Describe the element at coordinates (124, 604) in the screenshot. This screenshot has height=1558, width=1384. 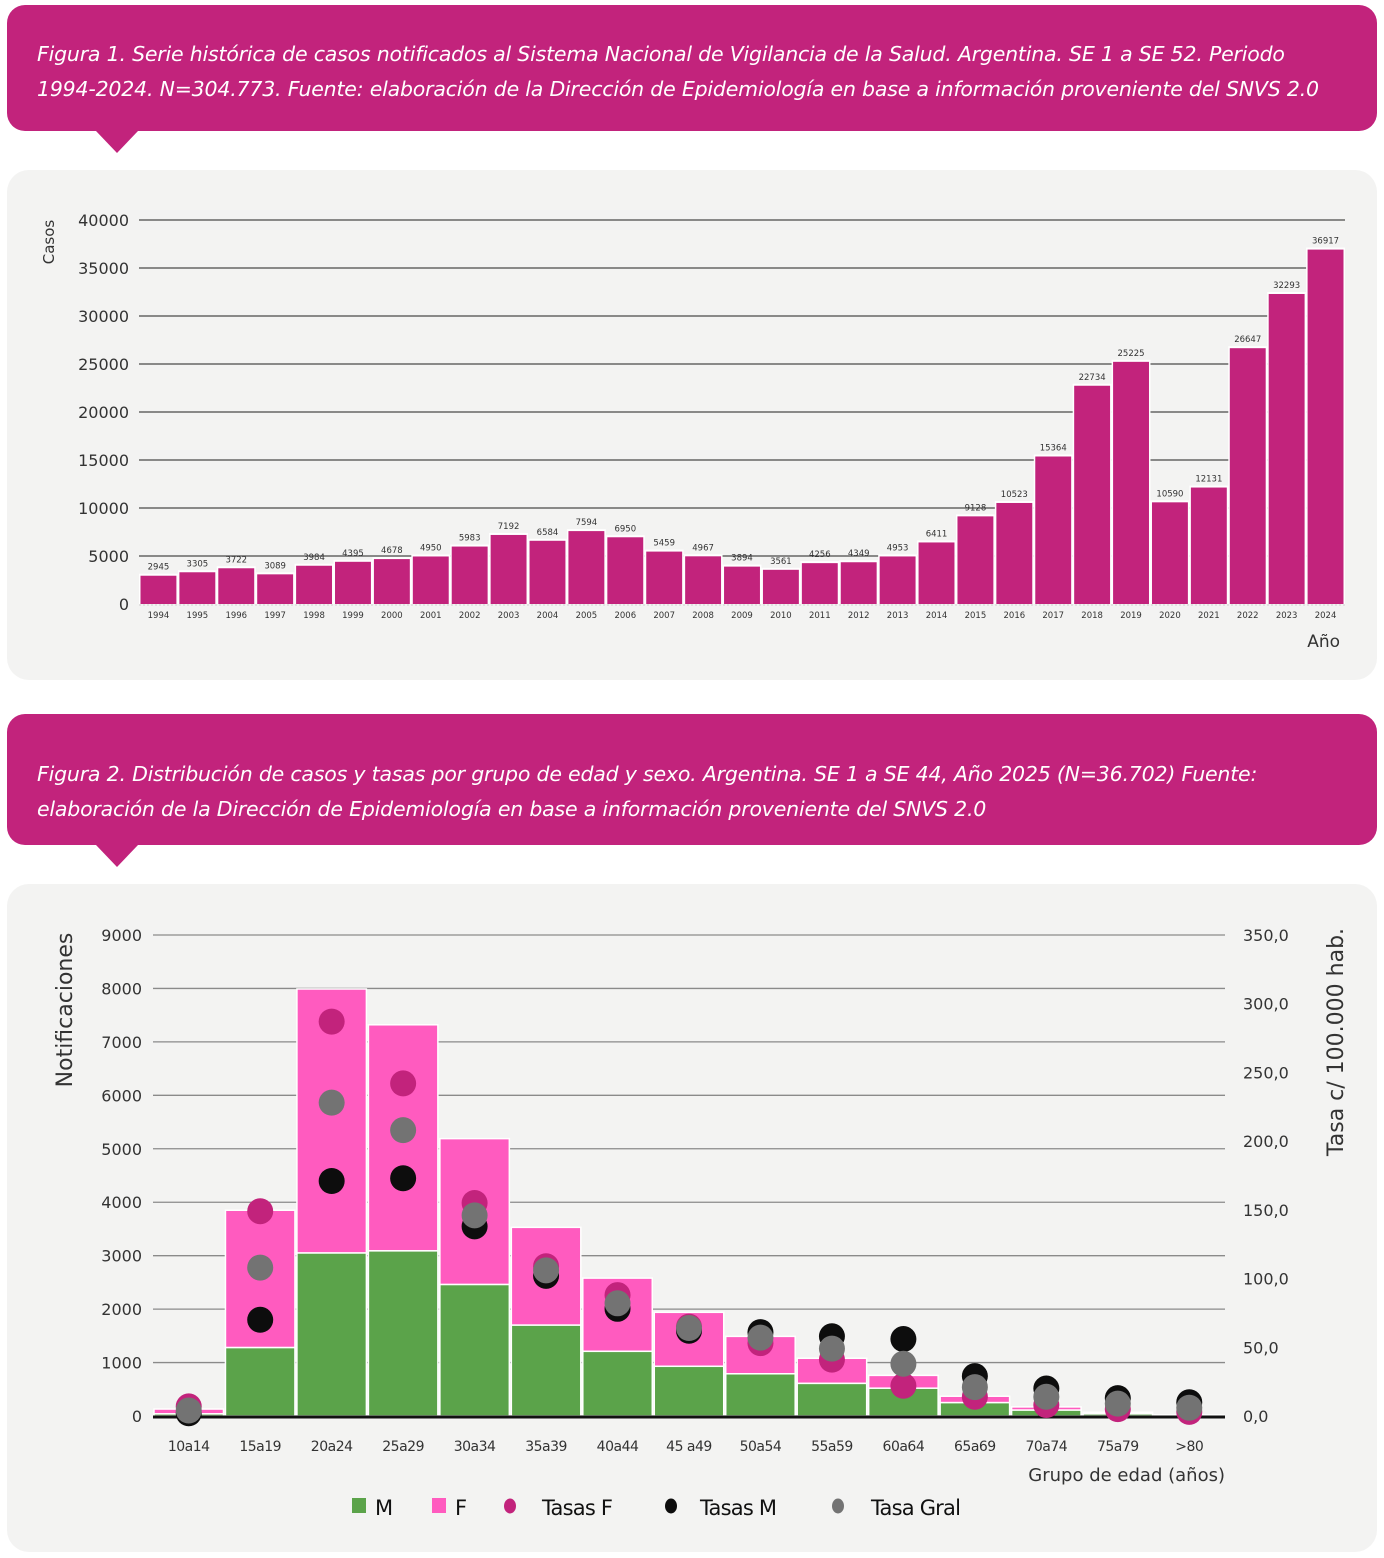
I see `y-tick-label: 0` at that location.